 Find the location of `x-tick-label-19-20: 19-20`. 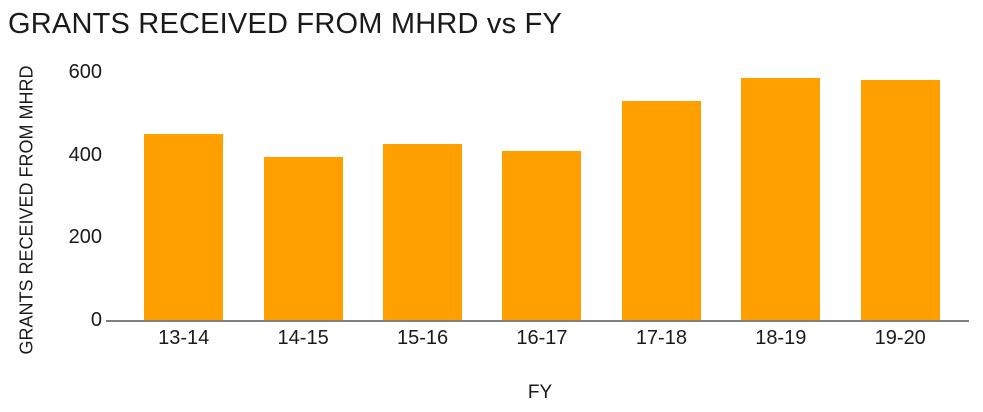

x-tick-label-19-20: 19-20 is located at coordinates (900, 338).